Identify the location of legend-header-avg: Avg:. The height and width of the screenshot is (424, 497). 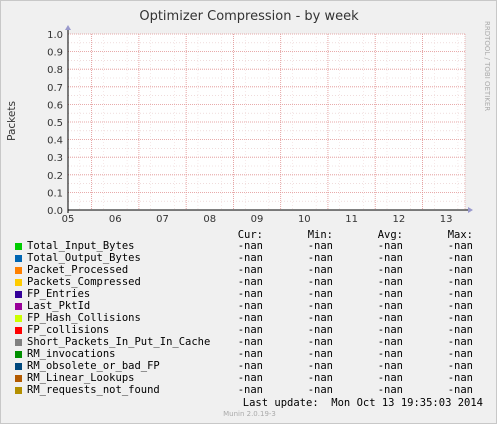
(390, 235).